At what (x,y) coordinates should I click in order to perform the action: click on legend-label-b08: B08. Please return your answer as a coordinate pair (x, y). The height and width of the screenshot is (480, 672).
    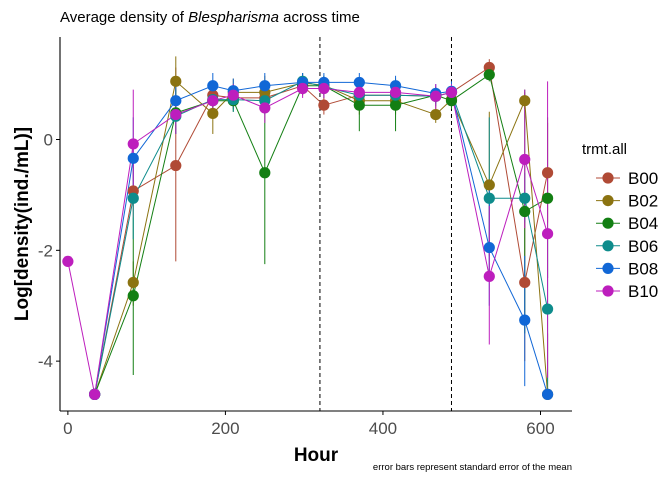
    Looking at the image, I should click on (643, 268).